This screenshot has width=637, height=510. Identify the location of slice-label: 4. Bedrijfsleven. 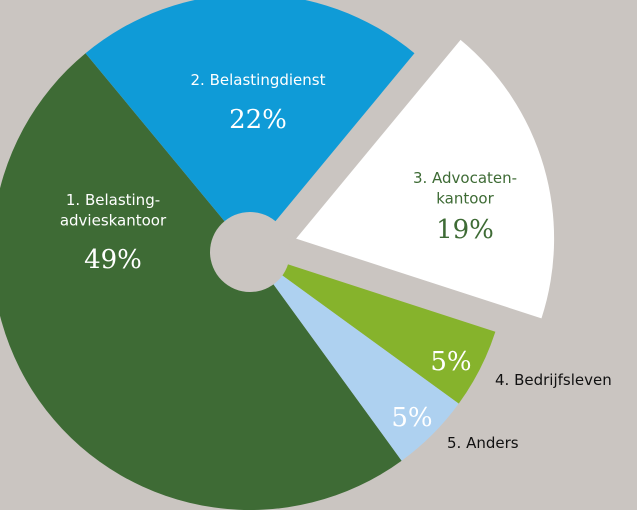
(553, 380).